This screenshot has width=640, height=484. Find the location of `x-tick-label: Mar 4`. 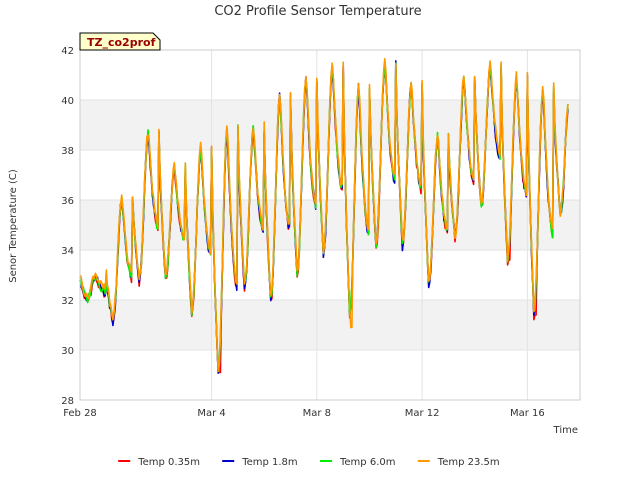

x-tick-label: Mar 4 is located at coordinates (211, 413).